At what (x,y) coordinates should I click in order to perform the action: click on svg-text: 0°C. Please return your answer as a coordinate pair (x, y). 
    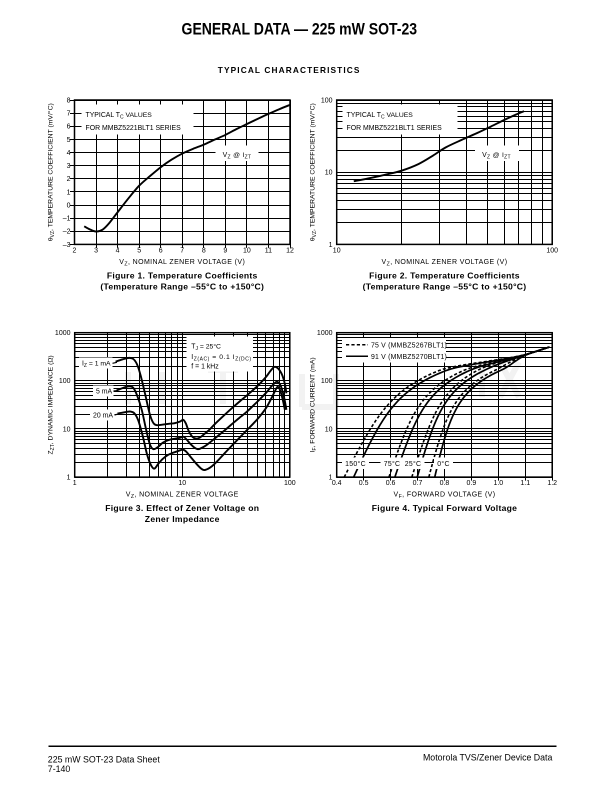
    Looking at the image, I should click on (443, 464).